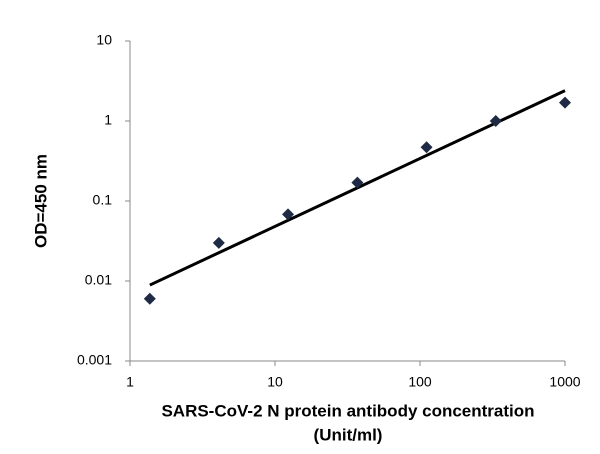 The width and height of the screenshot is (600, 454). I want to click on x-tick-label: 1, so click(130, 382).